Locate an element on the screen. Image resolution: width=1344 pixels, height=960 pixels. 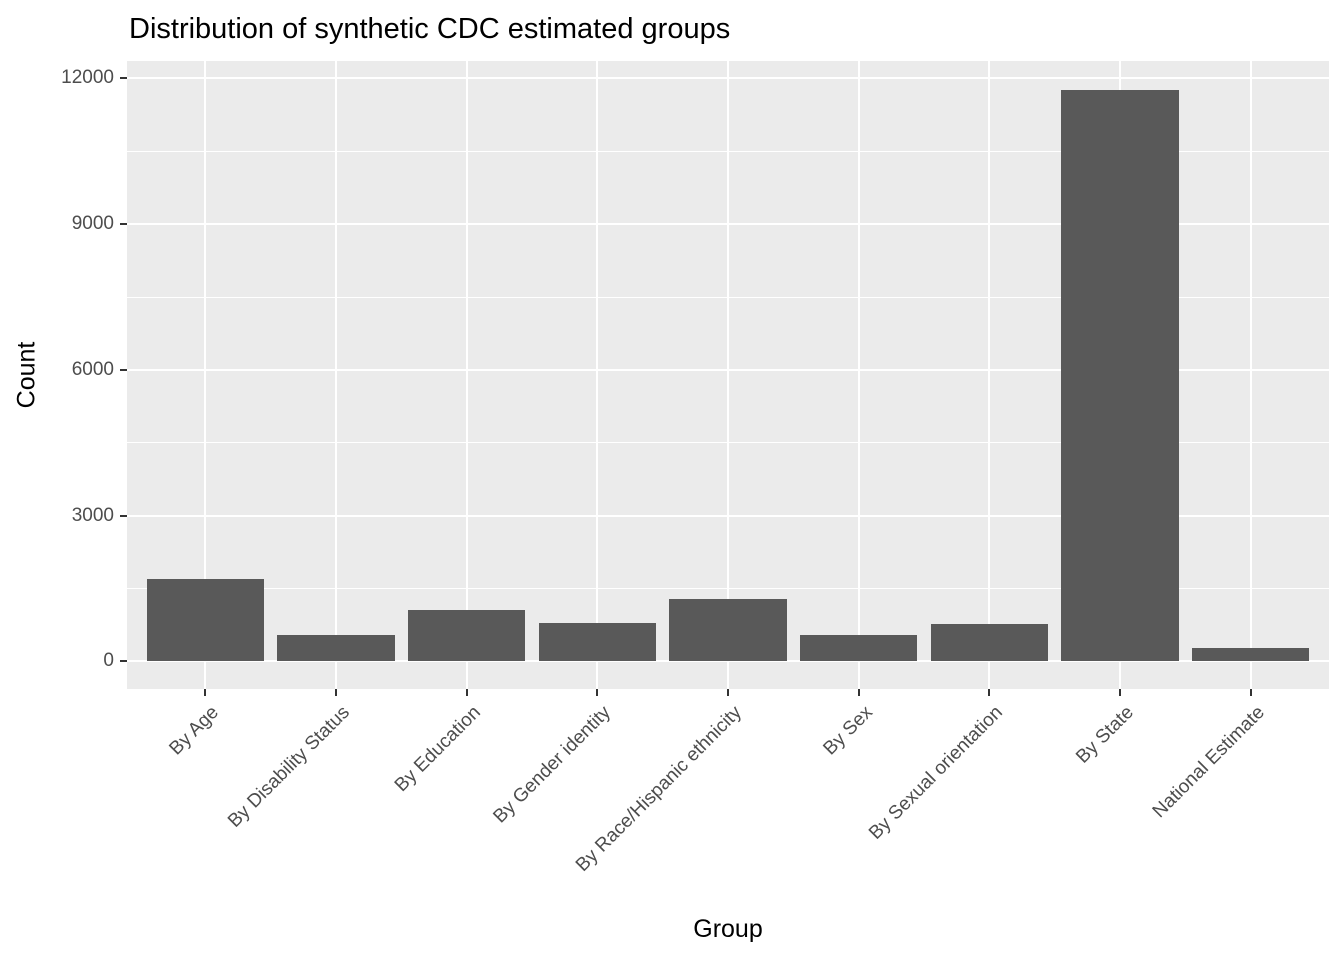
bar-by-education is located at coordinates (466, 635).